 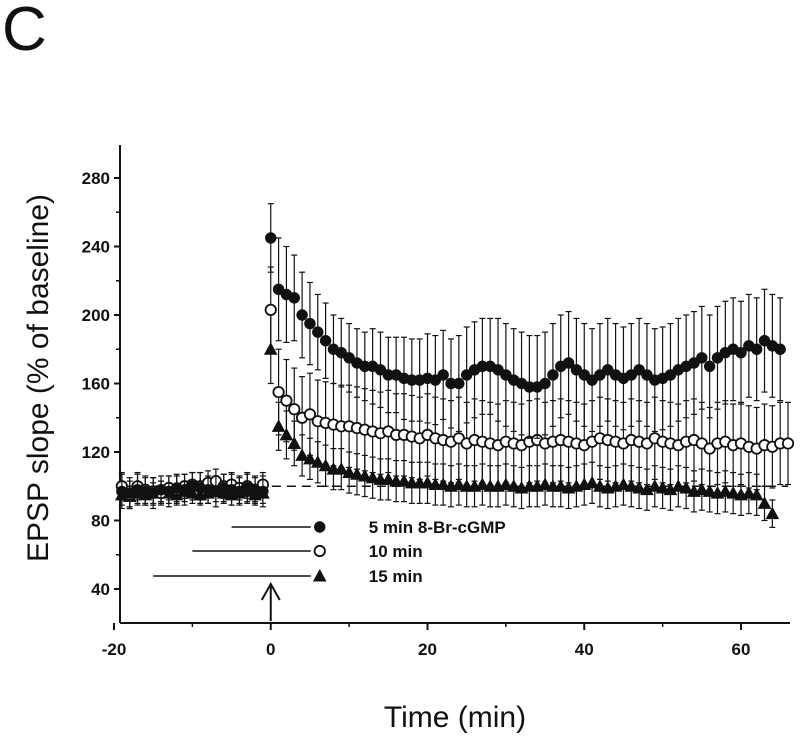 What do you see at coordinates (584, 649) in the screenshot?
I see `x-tick-label: 40` at bounding box center [584, 649].